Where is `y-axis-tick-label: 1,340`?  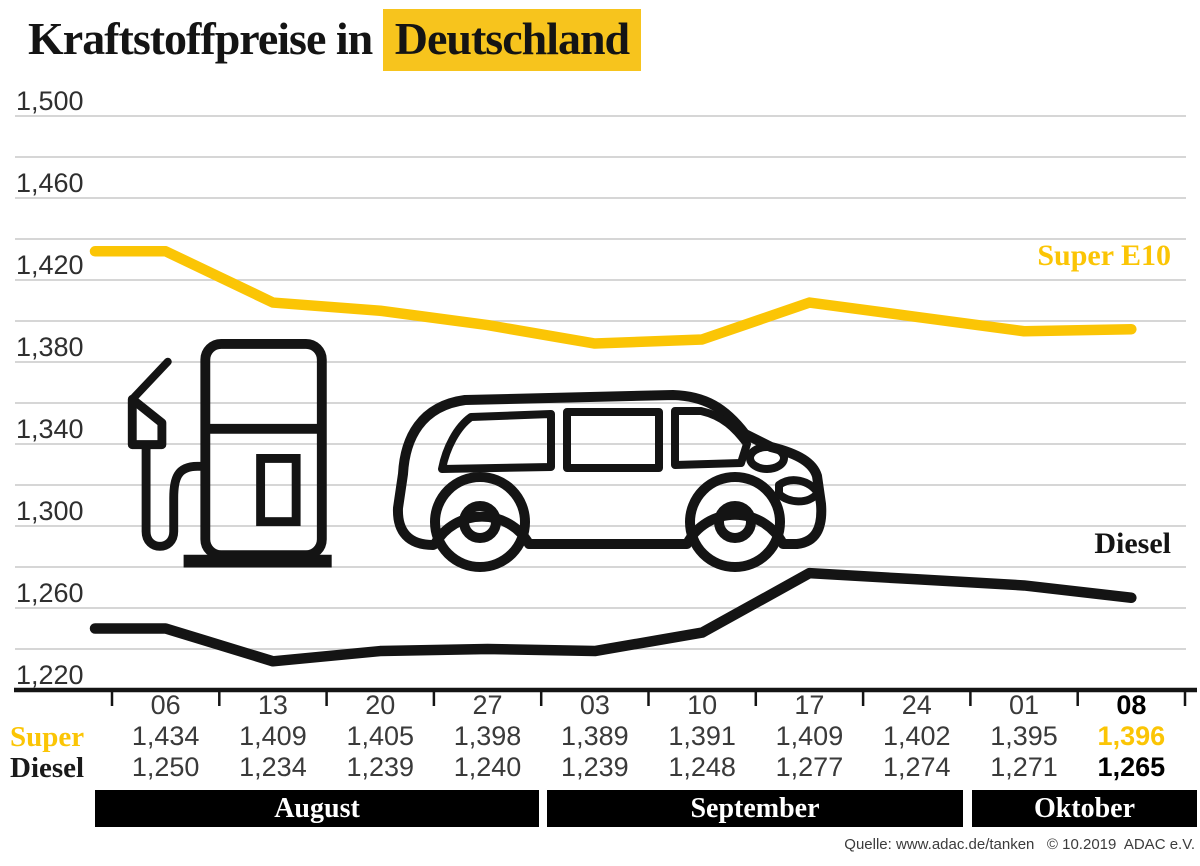
y-axis-tick-label: 1,340 is located at coordinates (50, 429).